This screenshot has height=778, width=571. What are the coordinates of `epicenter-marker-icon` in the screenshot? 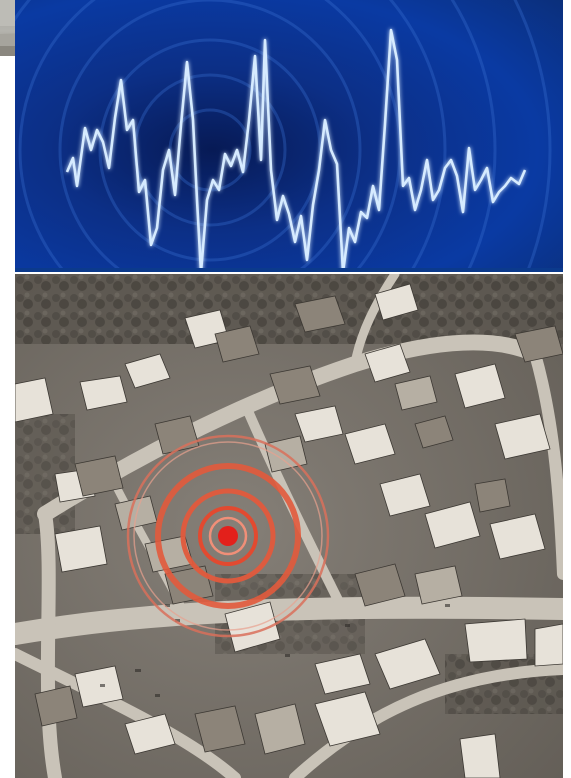 It's located at (228, 536).